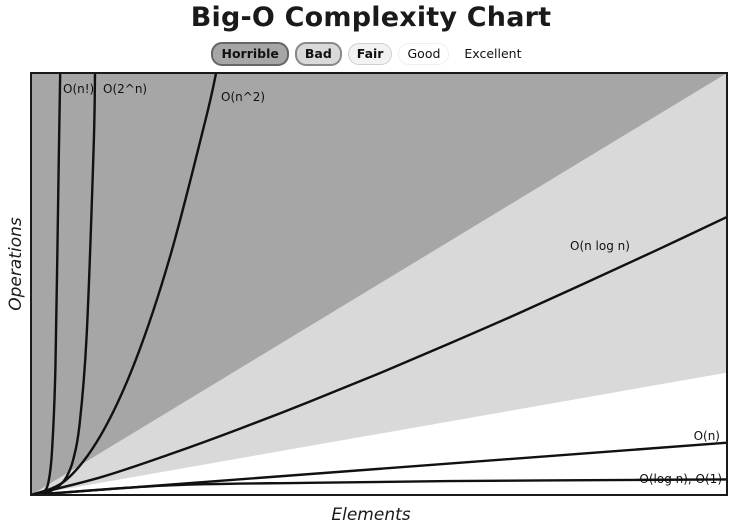 Image resolution: width=742 pixels, height=530 pixels. What do you see at coordinates (243, 97) in the screenshot?
I see `curve-label-o-n-2: O(n^2)` at bounding box center [243, 97].